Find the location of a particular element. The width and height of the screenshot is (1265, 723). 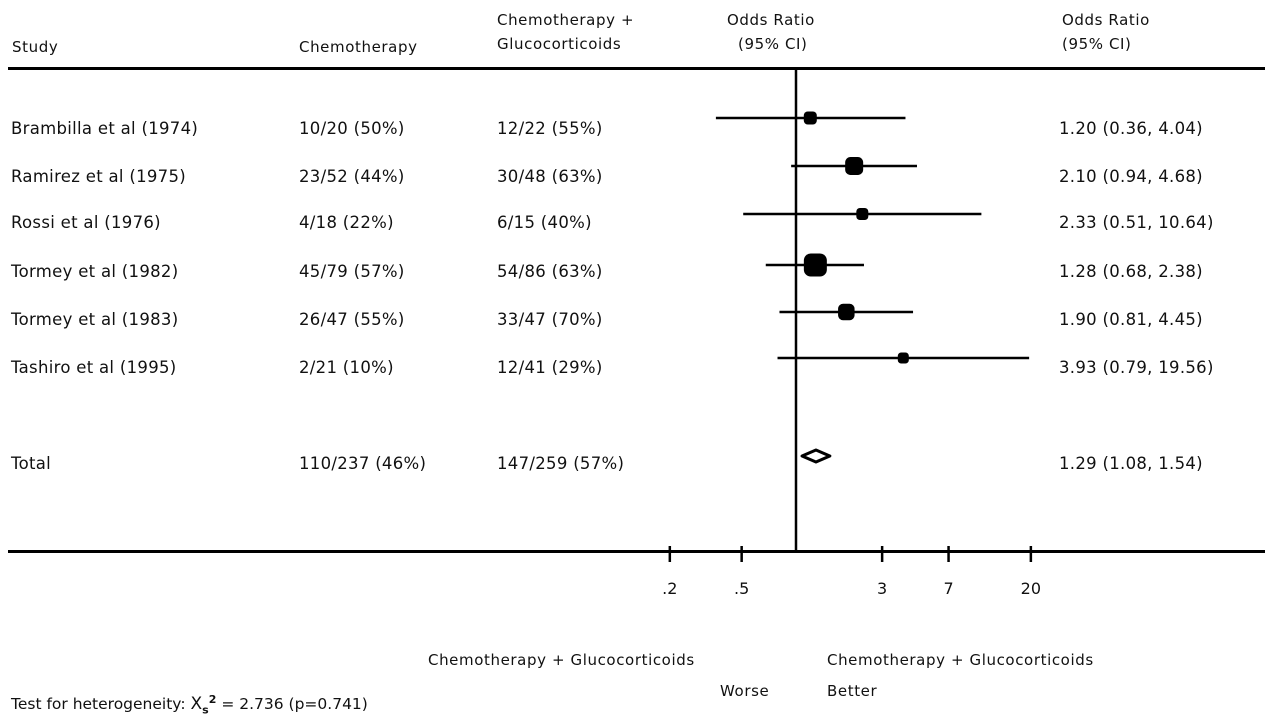

orci-value: 3.93 (0.79, 19.56) is located at coordinates (1136, 367).